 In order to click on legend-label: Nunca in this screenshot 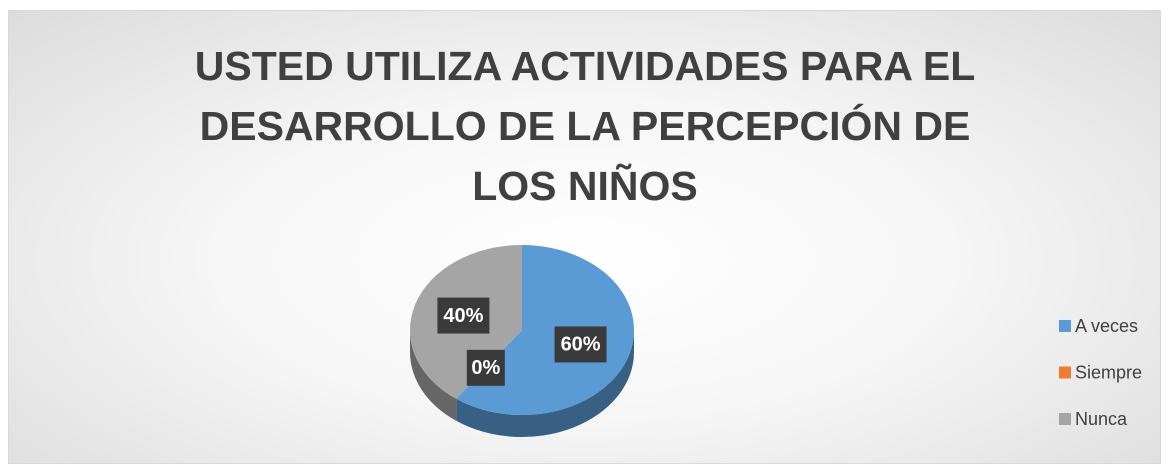, I will do `click(1101, 419)`.